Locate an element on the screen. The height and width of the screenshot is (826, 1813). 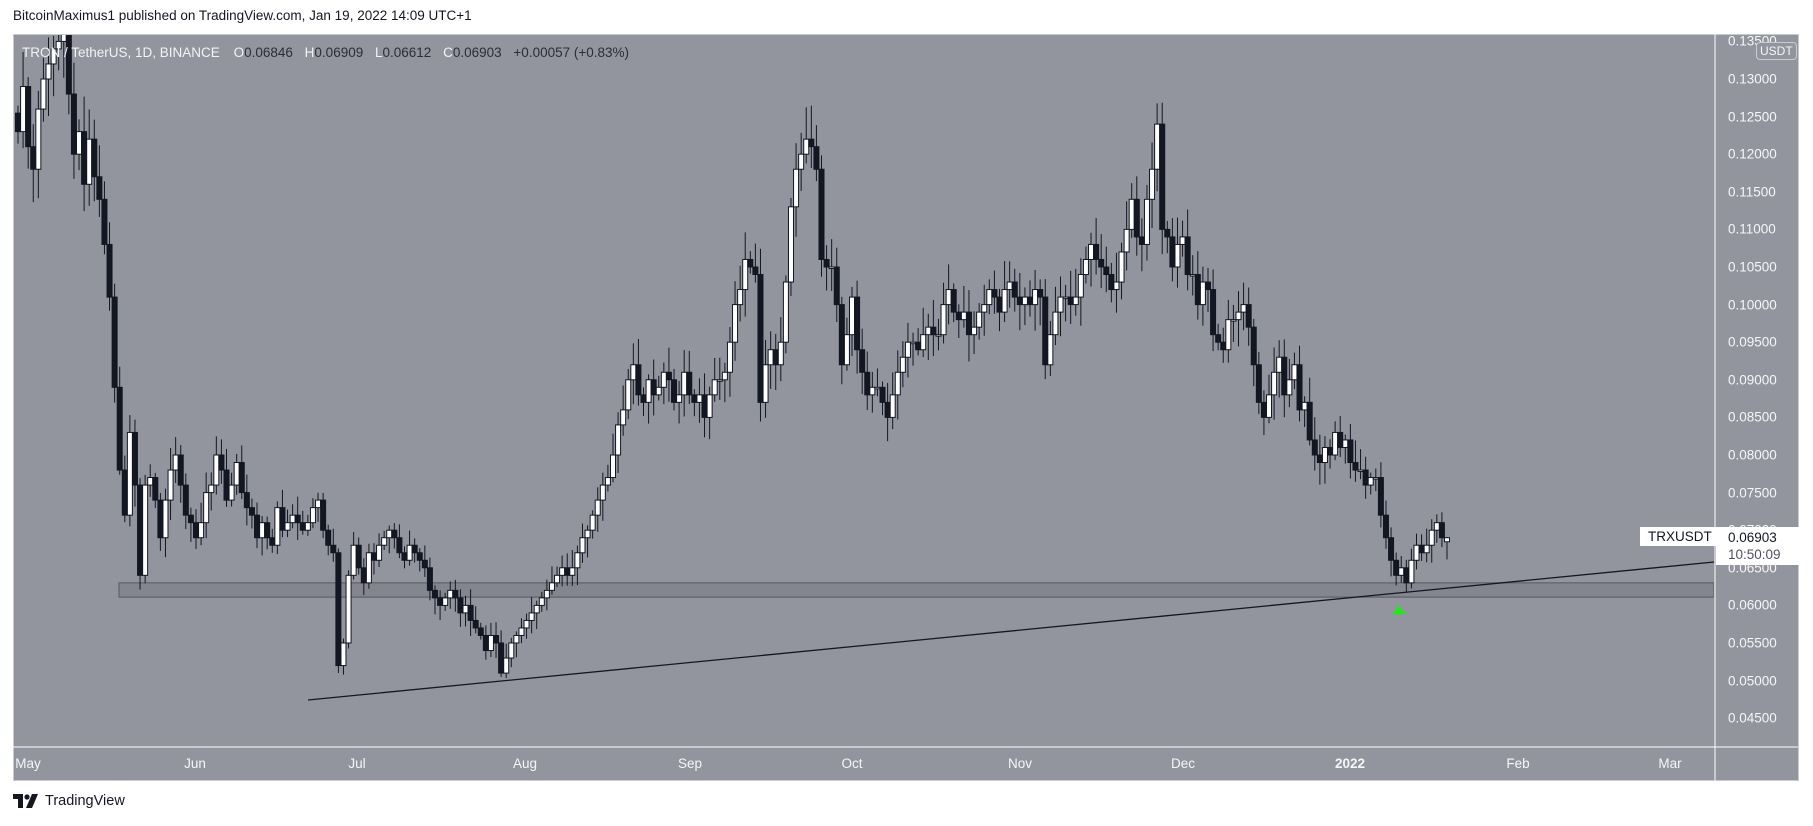
time-tick-label: Jun is located at coordinates (195, 763).